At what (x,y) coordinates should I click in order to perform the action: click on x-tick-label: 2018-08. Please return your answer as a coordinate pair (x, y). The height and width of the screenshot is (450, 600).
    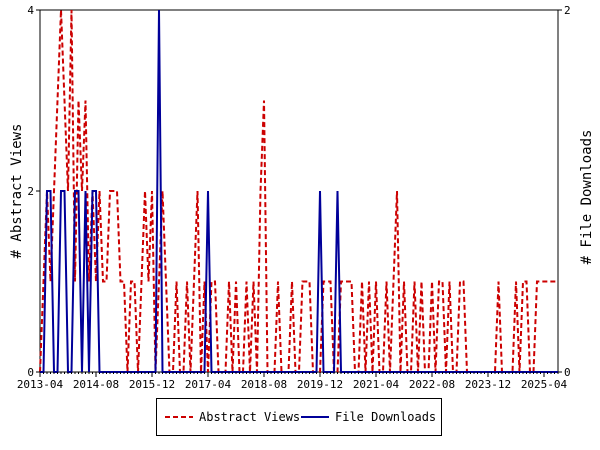
    Looking at the image, I should click on (264, 384).